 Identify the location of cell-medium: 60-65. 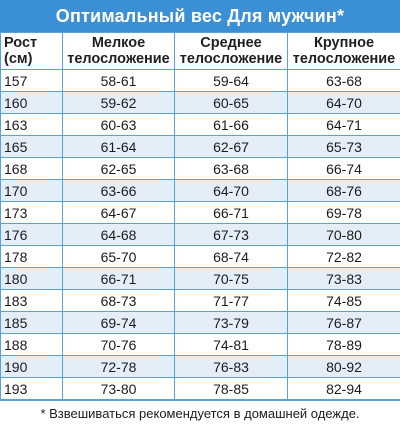
(231, 103).